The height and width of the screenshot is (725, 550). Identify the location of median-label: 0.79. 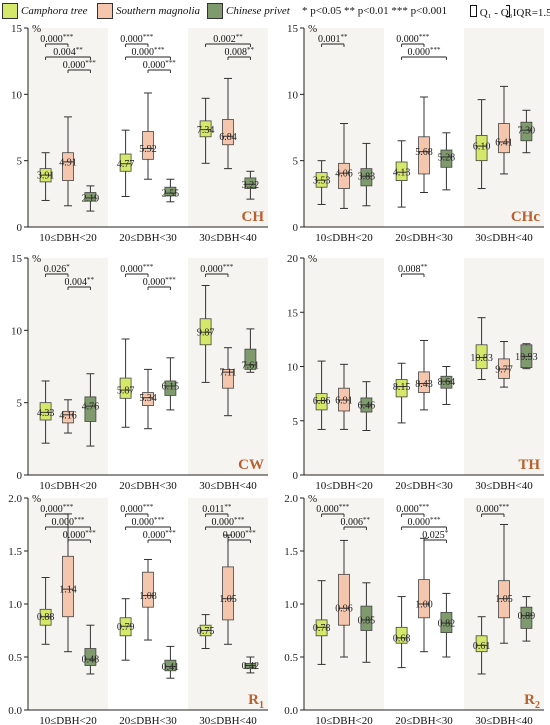
(126, 627).